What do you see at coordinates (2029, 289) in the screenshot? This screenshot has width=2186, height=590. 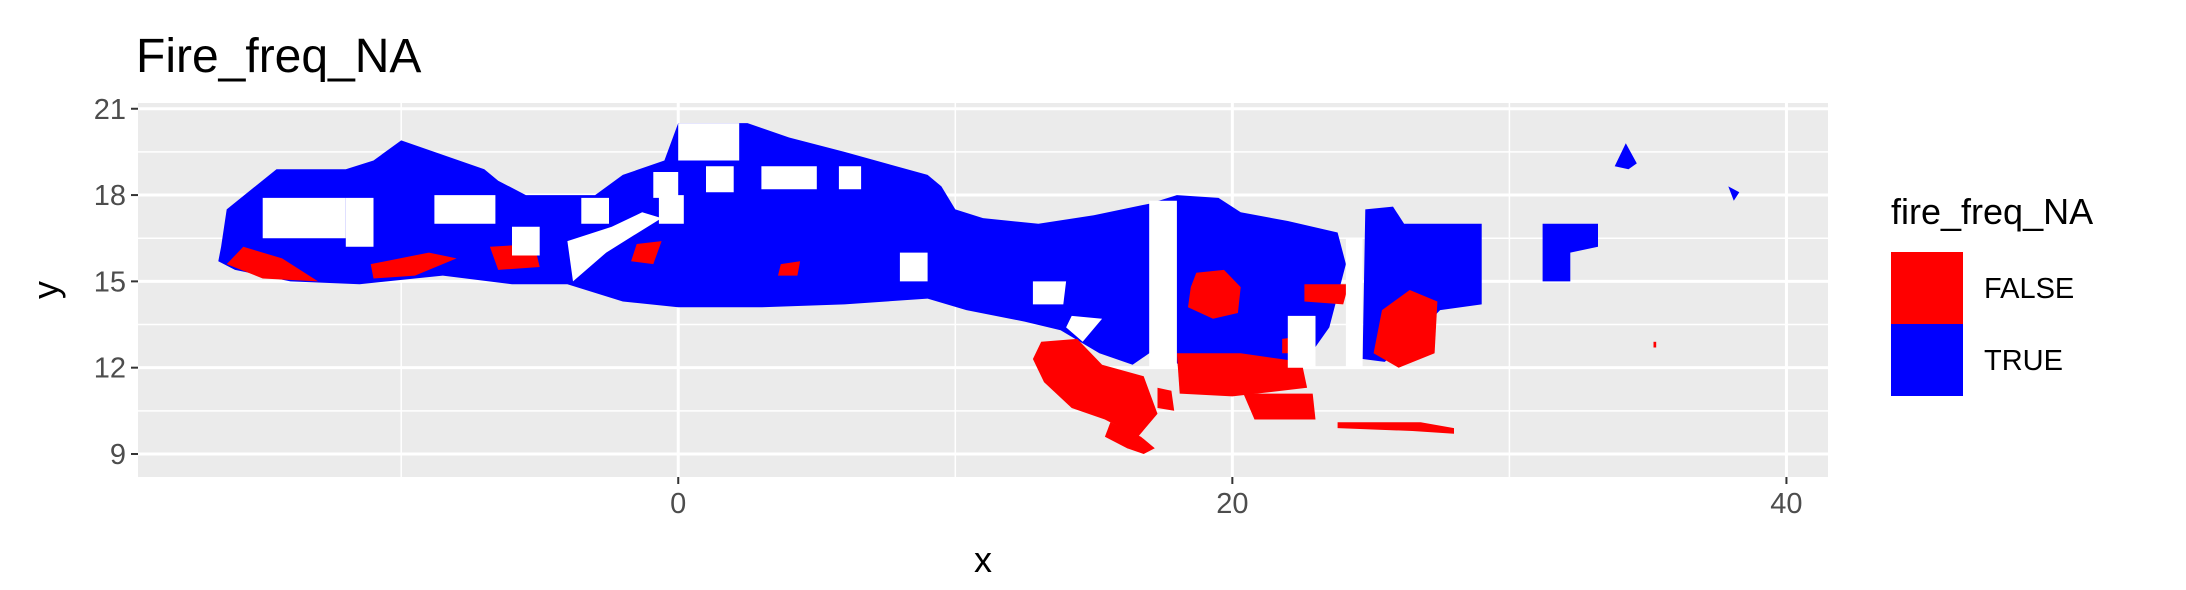 I see `legend-label-false: FALSE` at bounding box center [2029, 289].